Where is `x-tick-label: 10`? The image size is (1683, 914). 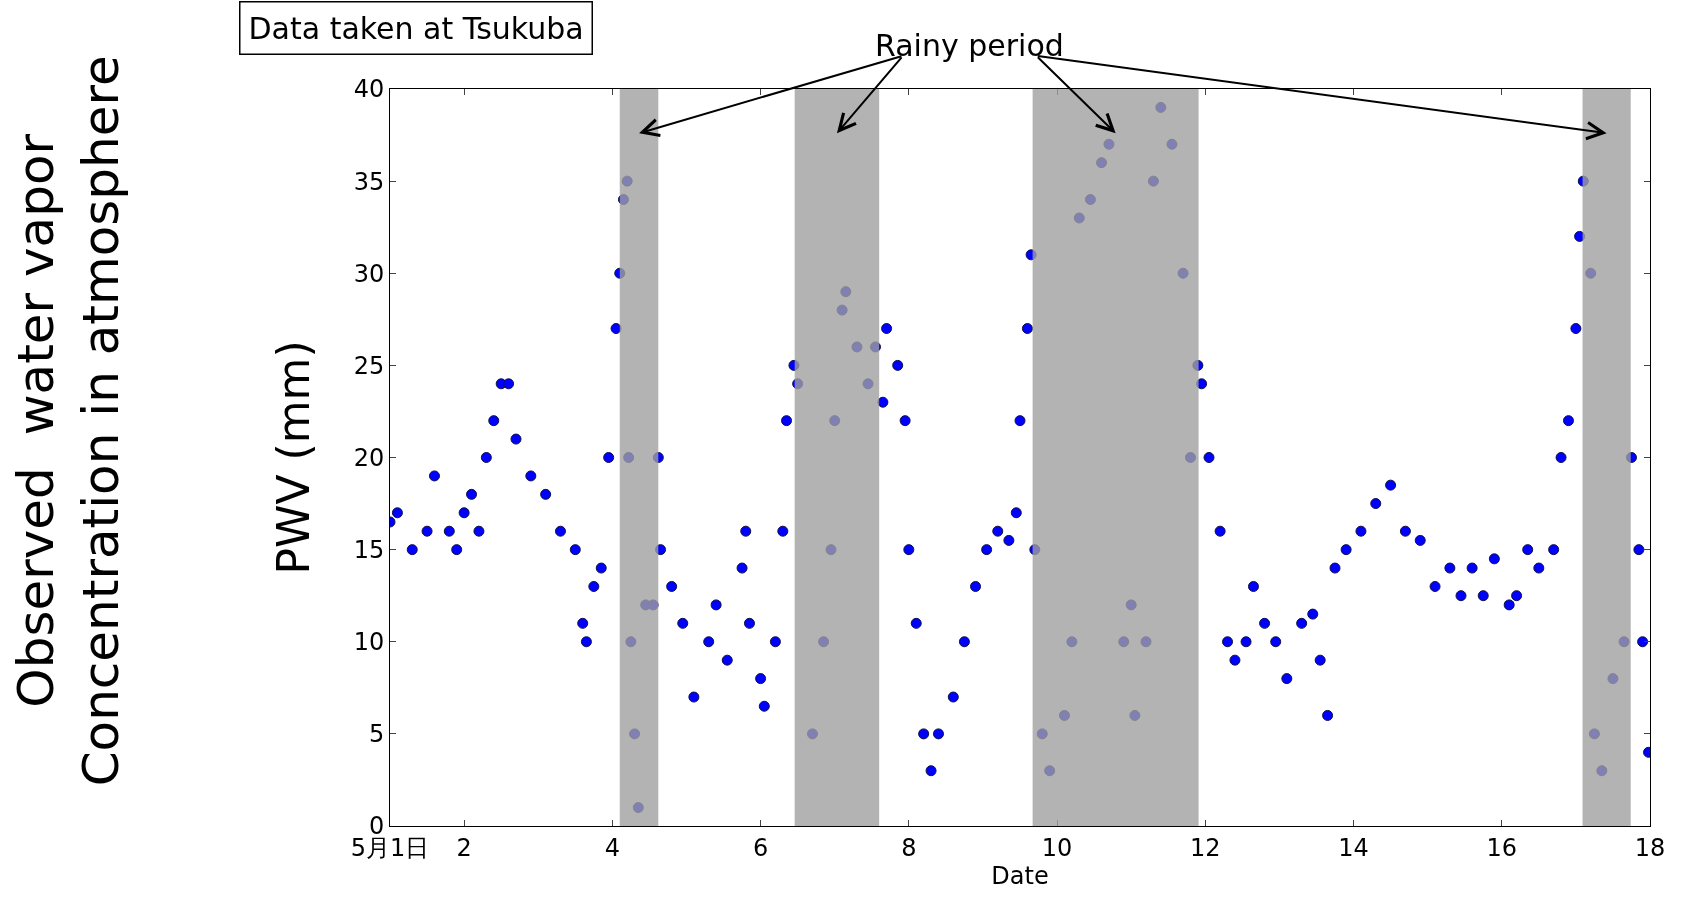
x-tick-label: 10 is located at coordinates (1057, 847).